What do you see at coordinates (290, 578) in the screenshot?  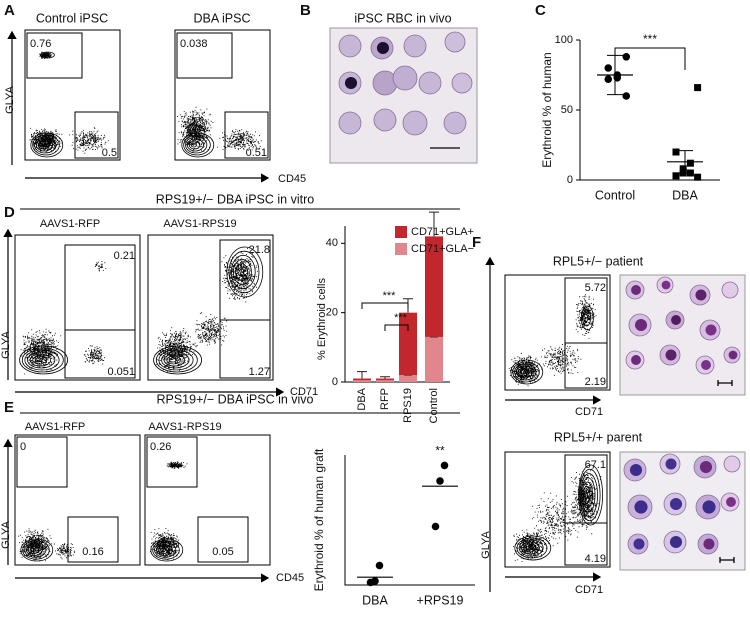 I see `axis-label: CD45` at bounding box center [290, 578].